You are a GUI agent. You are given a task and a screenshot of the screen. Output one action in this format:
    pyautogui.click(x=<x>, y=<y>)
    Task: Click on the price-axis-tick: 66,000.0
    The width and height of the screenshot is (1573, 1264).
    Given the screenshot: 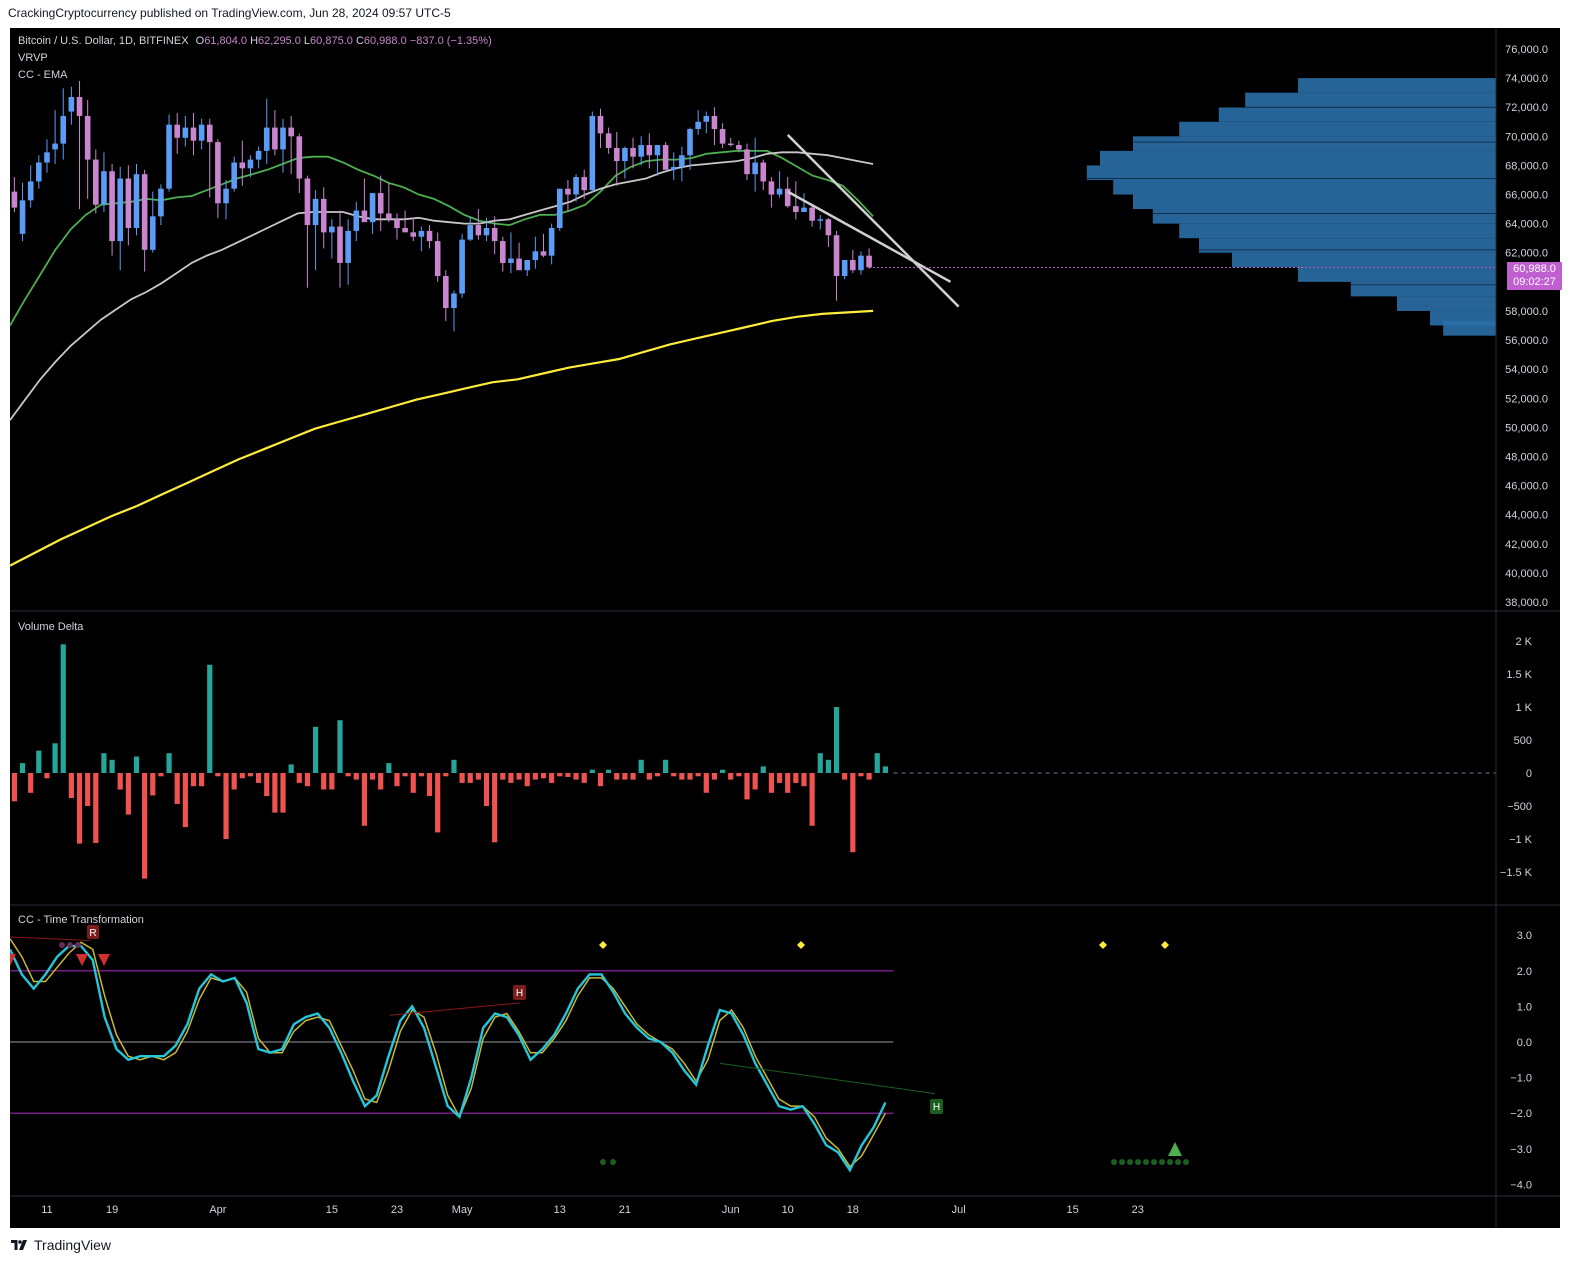 What is the action you would take?
    pyautogui.click(x=1526, y=196)
    